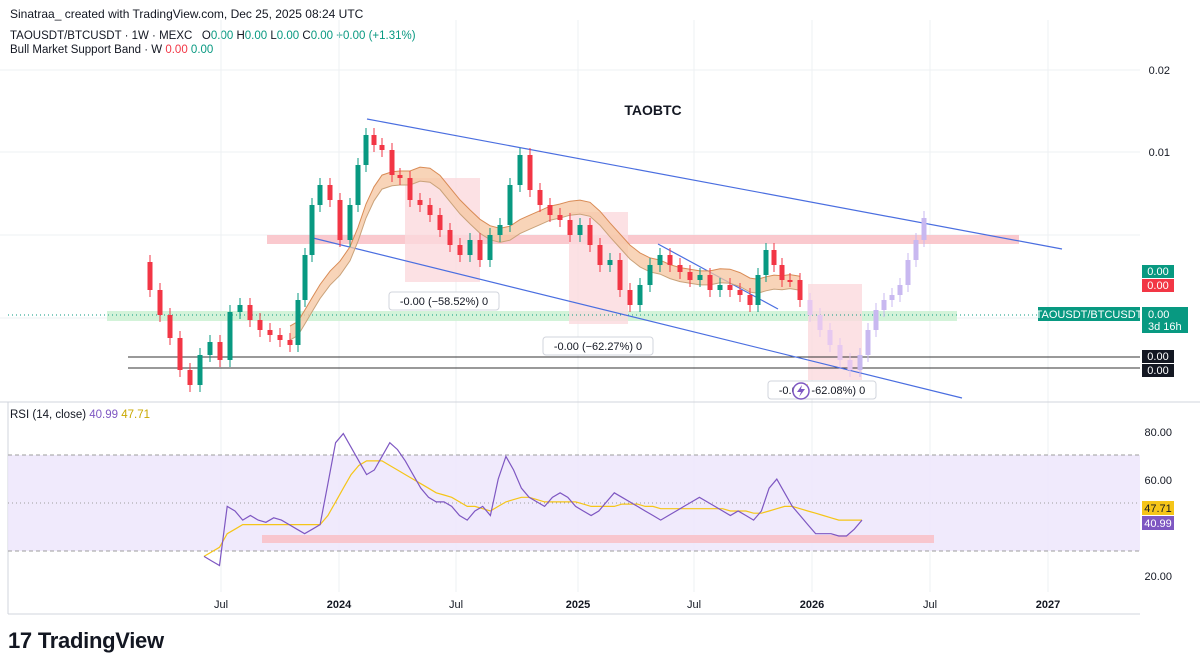 This screenshot has width=1200, height=665. What do you see at coordinates (1089, 315) in the screenshot?
I see `svg-text: TAOUSDT/BTCUSDT` at bounding box center [1089, 315].